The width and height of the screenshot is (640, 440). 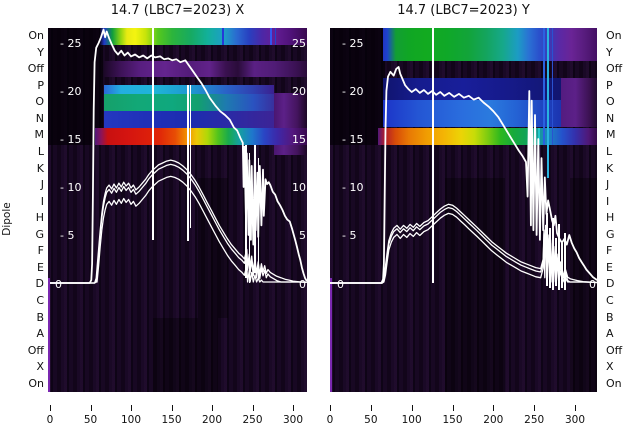 I want to click on heatmap-band-purple-y, so click(x=579, y=102).